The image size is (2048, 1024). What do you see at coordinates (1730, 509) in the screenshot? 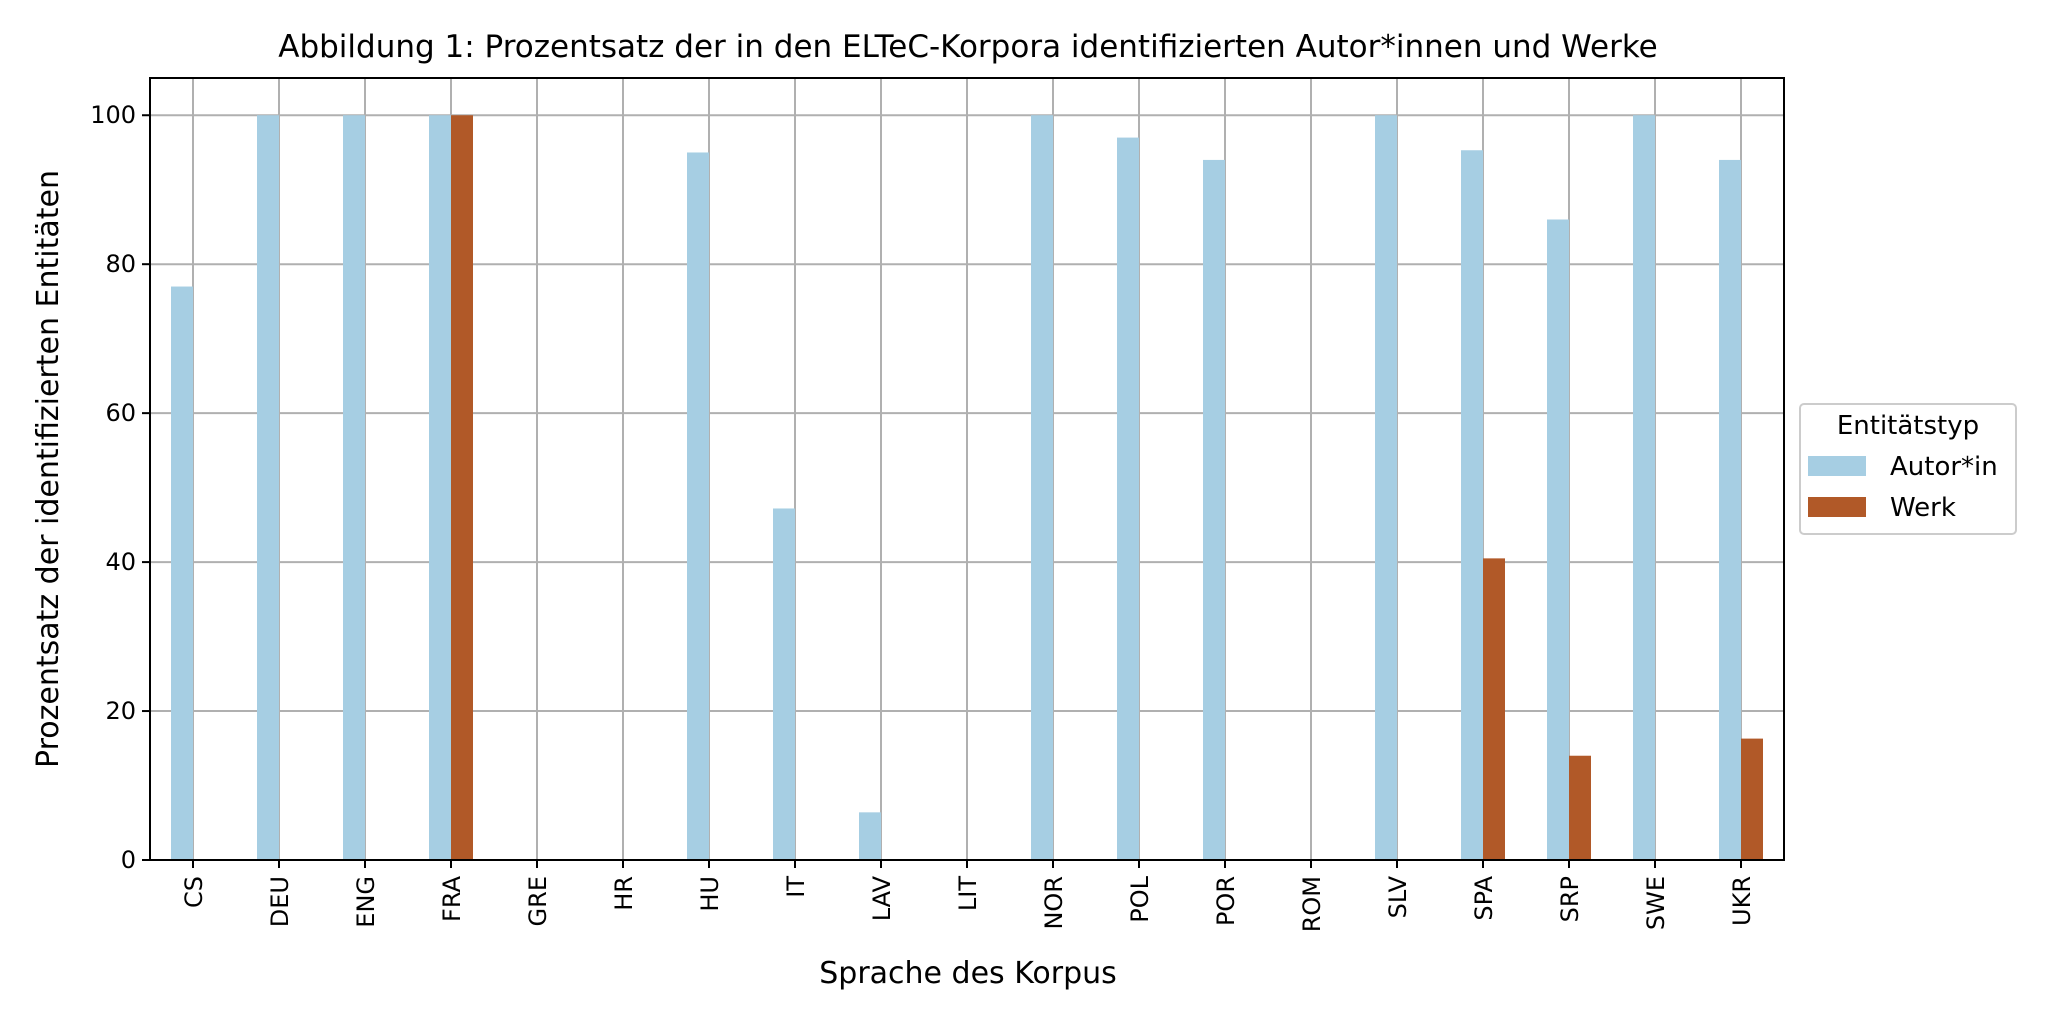
I see `bar-autorin-ukr` at bounding box center [1730, 509].